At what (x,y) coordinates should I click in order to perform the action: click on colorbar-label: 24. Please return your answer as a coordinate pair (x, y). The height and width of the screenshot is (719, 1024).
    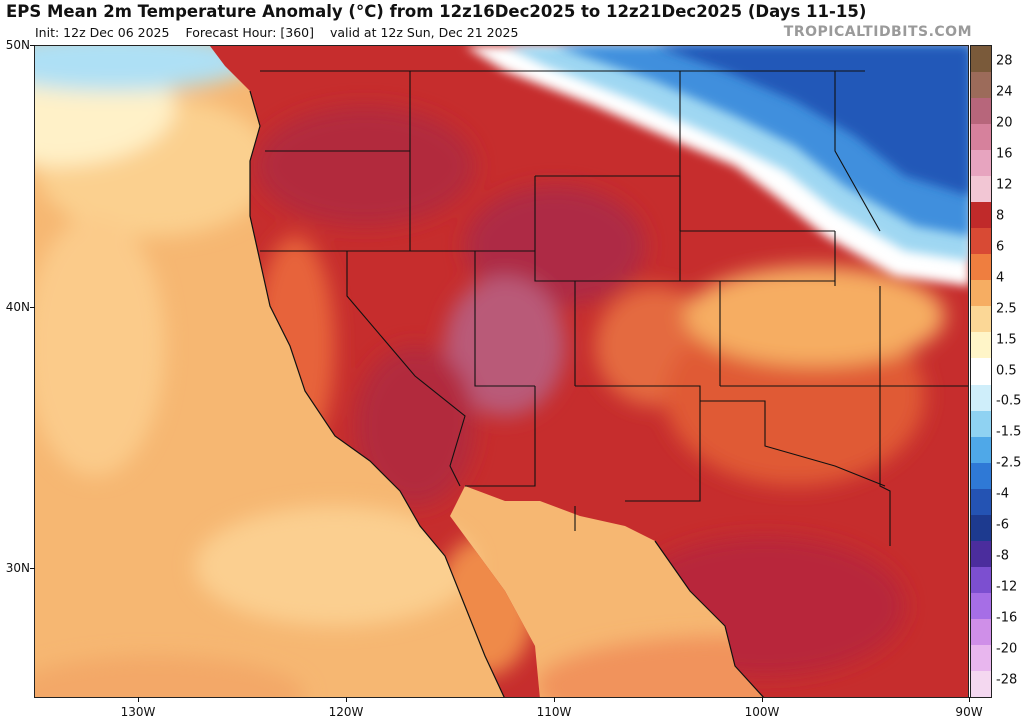
    Looking at the image, I should click on (1004, 92).